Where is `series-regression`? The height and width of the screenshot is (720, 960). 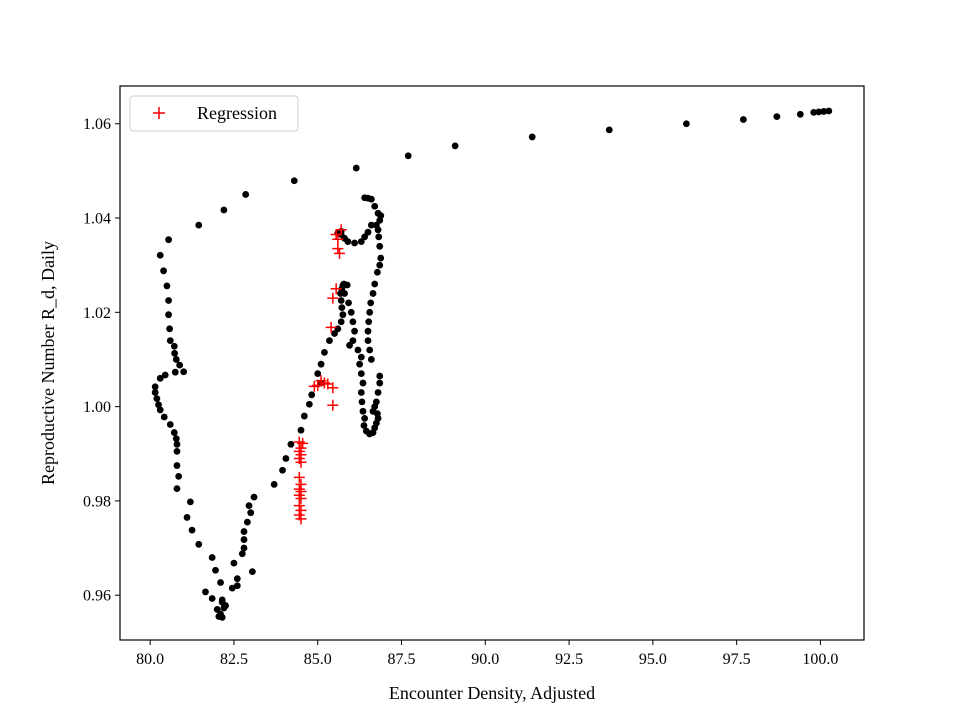 series-regression is located at coordinates (320, 374).